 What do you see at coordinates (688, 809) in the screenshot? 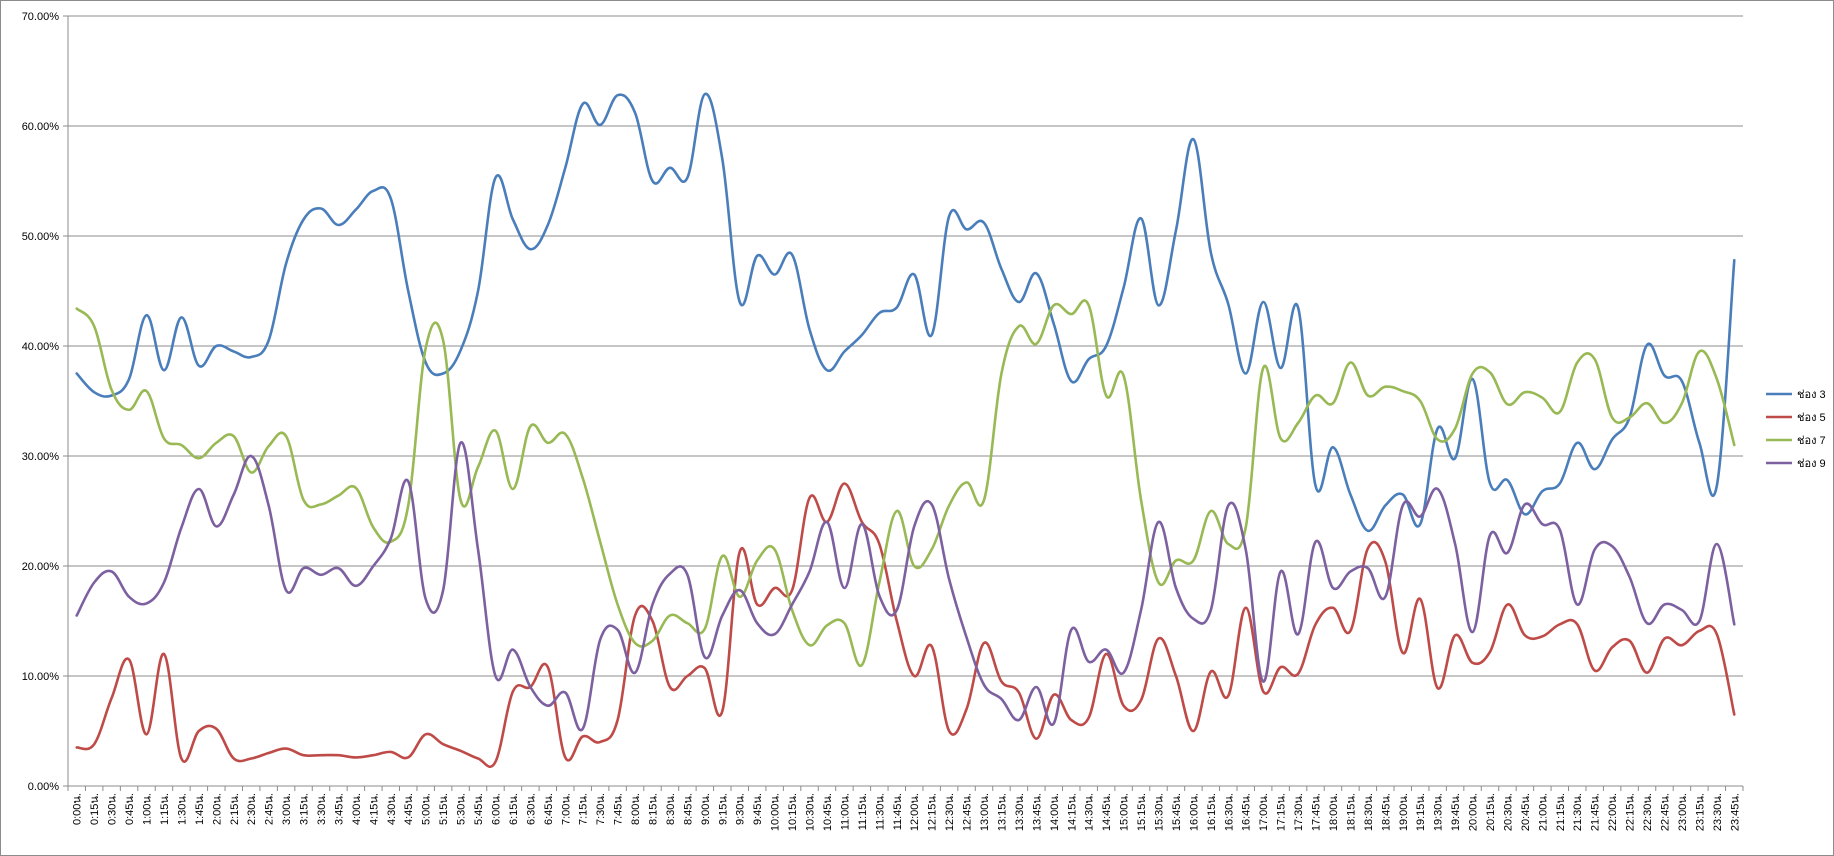
I see `x-tick-label: 8:45น.` at bounding box center [688, 809].